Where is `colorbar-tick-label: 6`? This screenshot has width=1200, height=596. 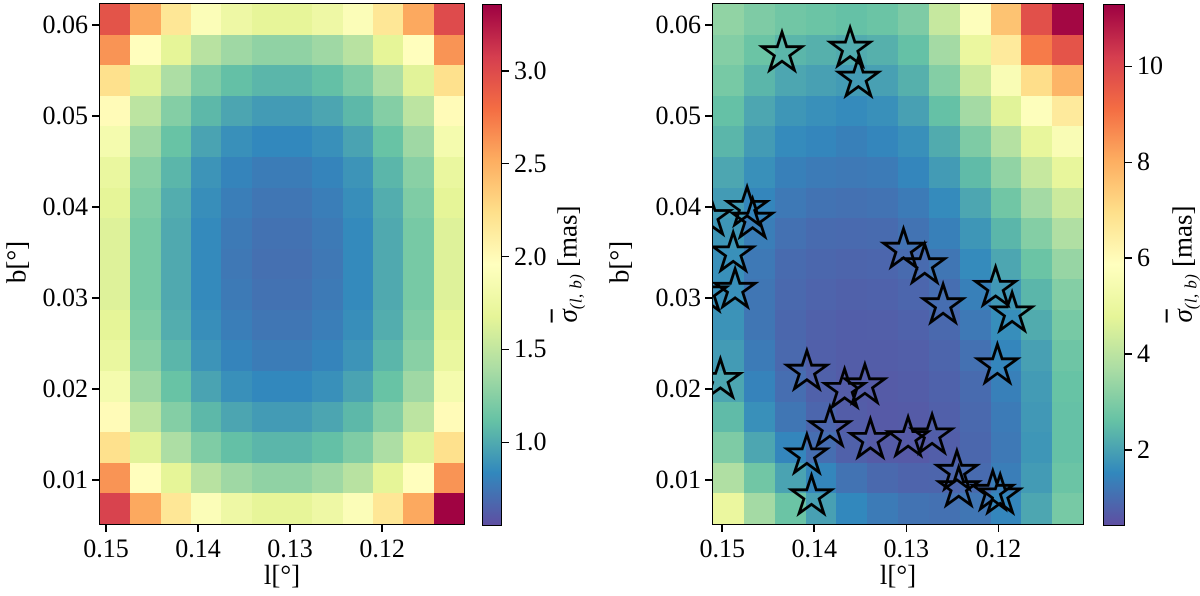 colorbar-tick-label: 6 is located at coordinates (1143, 258).